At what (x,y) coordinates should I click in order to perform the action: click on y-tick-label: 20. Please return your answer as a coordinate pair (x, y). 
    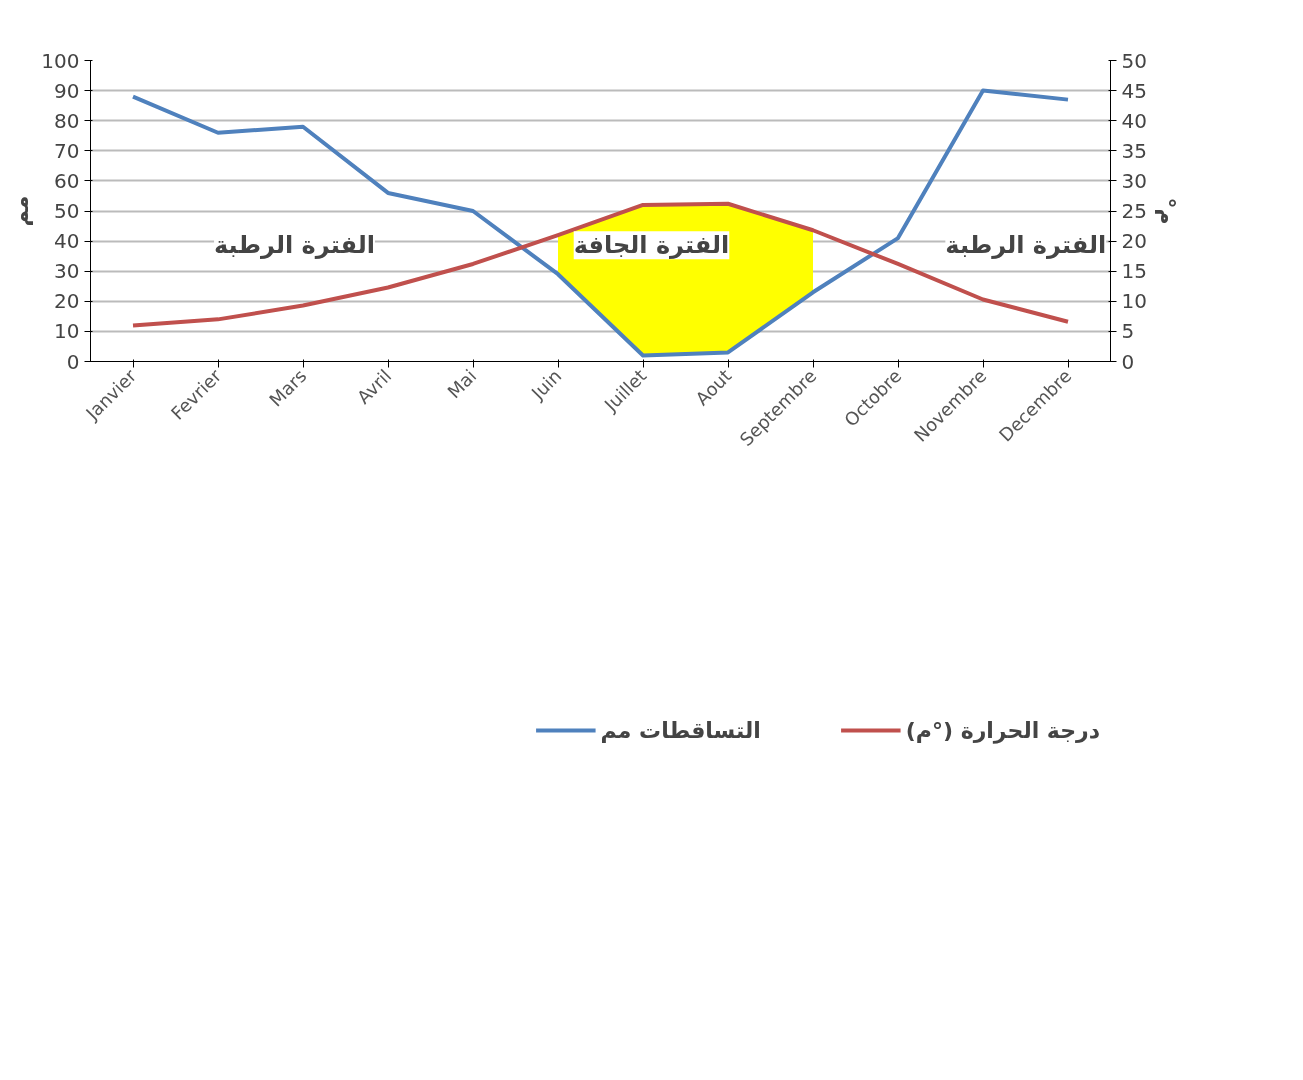
    Looking at the image, I should click on (67, 301).